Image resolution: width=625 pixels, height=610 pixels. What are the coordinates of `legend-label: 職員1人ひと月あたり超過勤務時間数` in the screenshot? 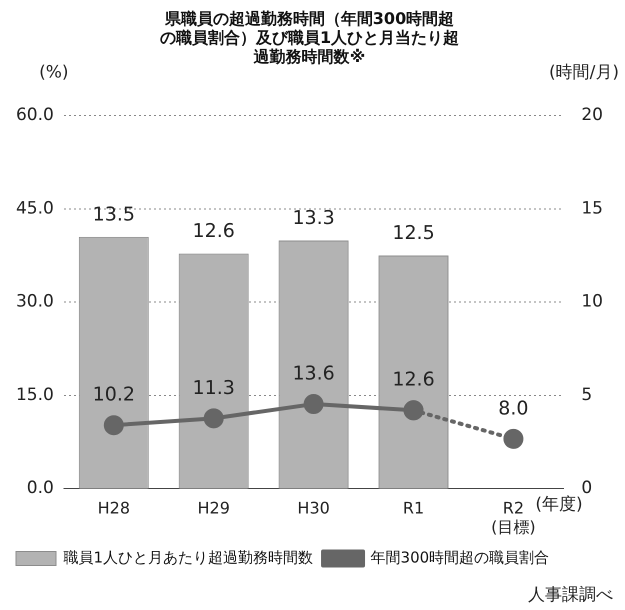 It's located at (189, 557).